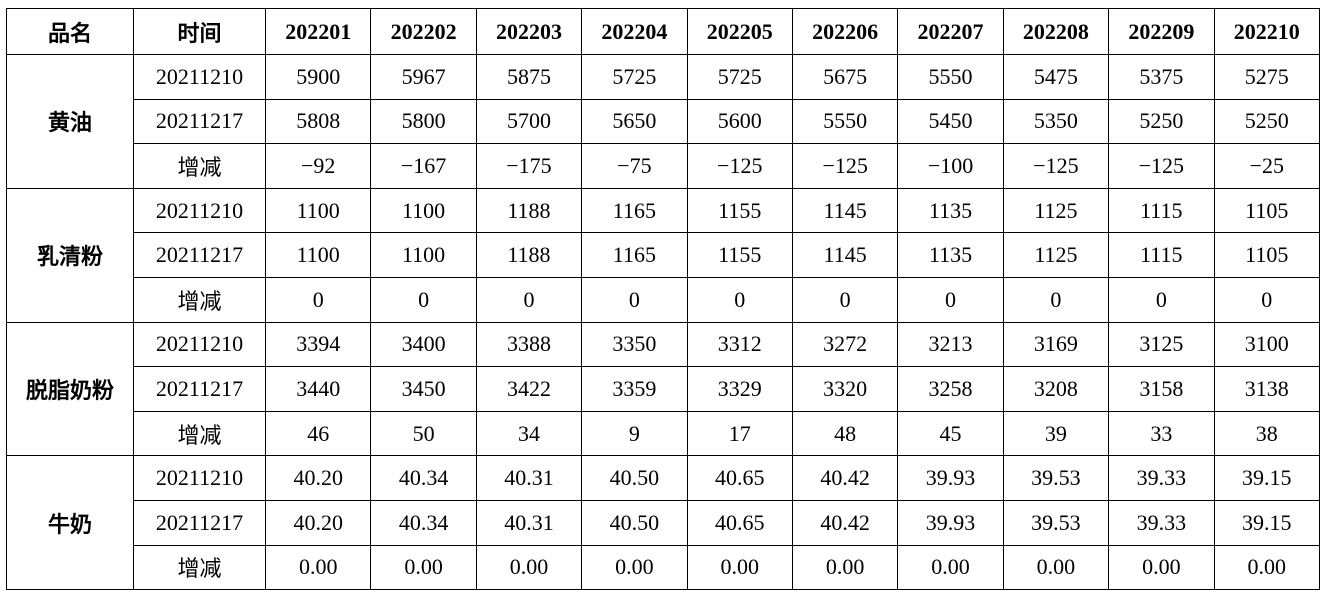  What do you see at coordinates (634, 31) in the screenshot?
I see `header-cell: 202204` at bounding box center [634, 31].